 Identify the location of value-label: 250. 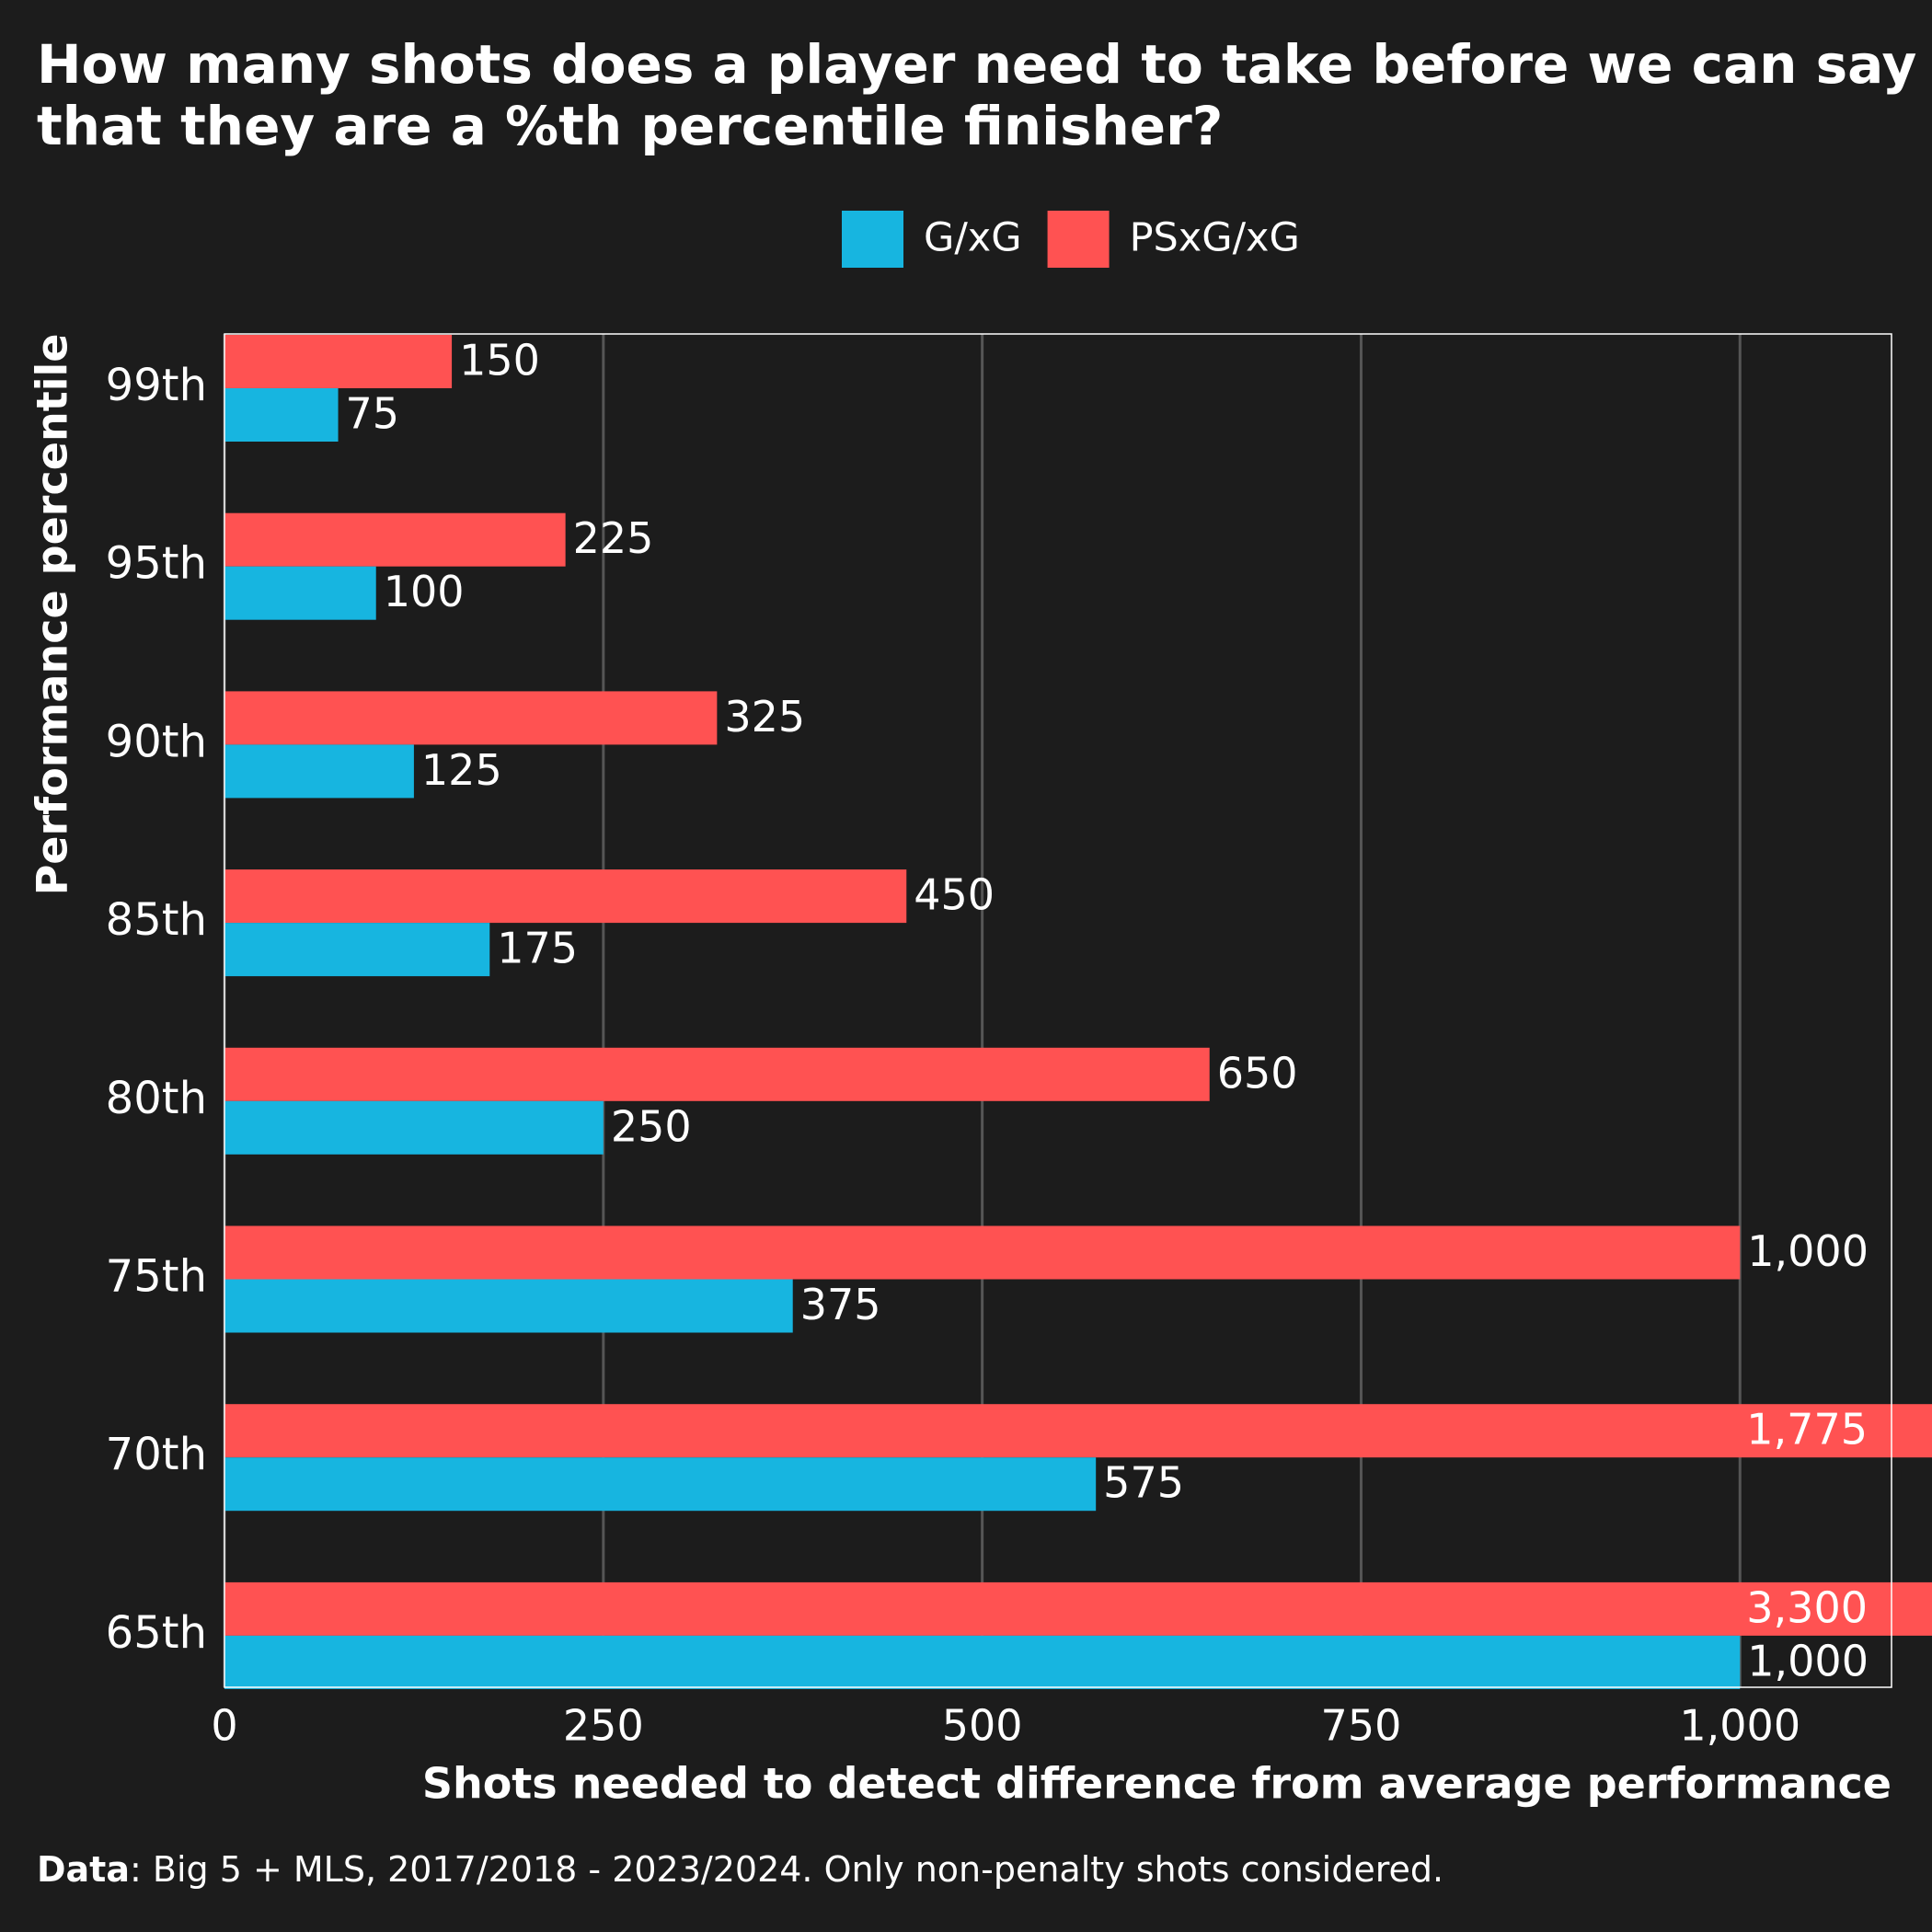
(651, 1126).